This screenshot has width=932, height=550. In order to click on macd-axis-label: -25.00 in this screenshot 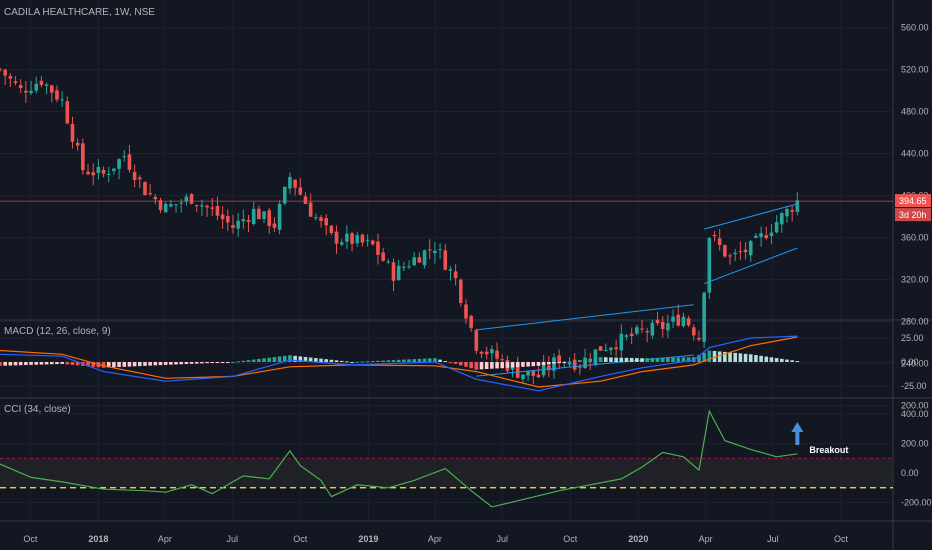, I will do `click(914, 386)`.